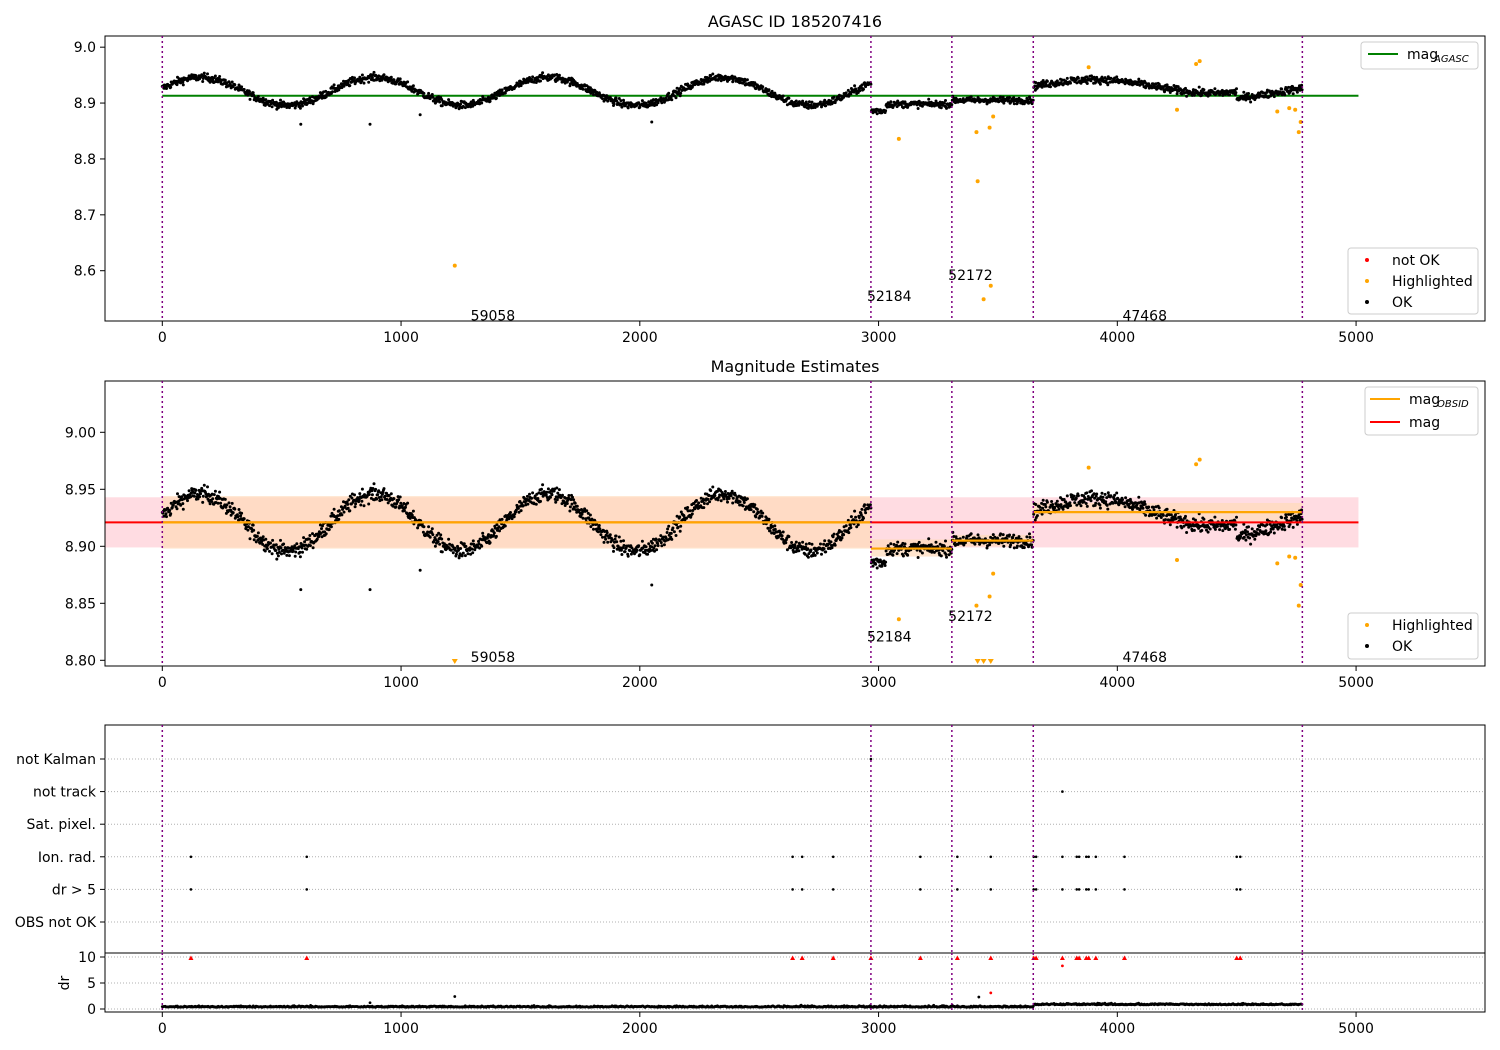  I want to click on legend-label: Highlighted, so click(1432, 626).